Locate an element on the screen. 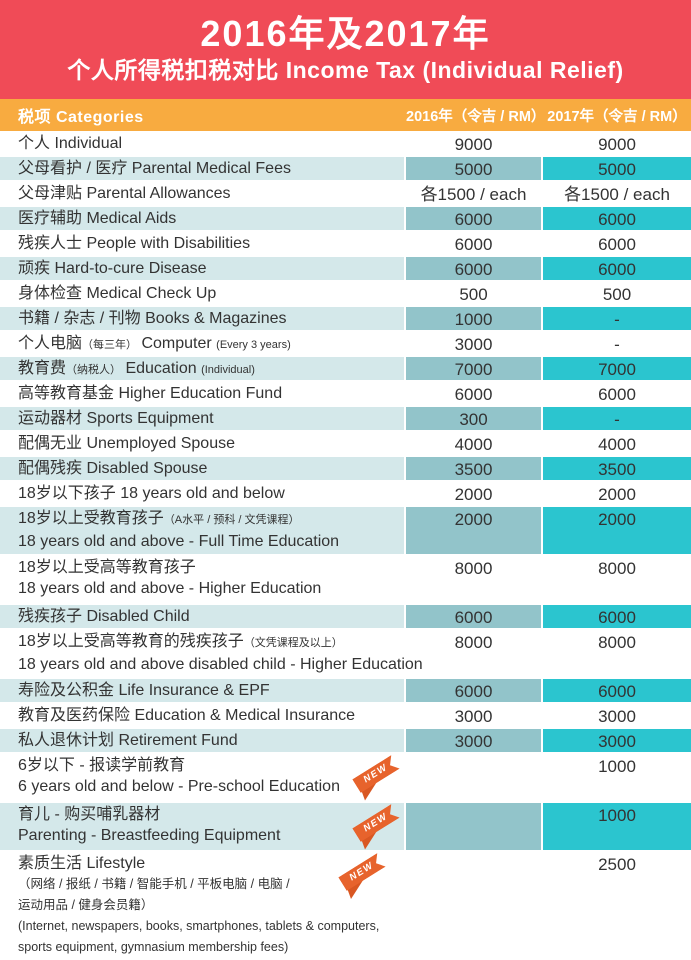 This screenshot has width=691, height=960. value-2016: 5000 is located at coordinates (473, 168).